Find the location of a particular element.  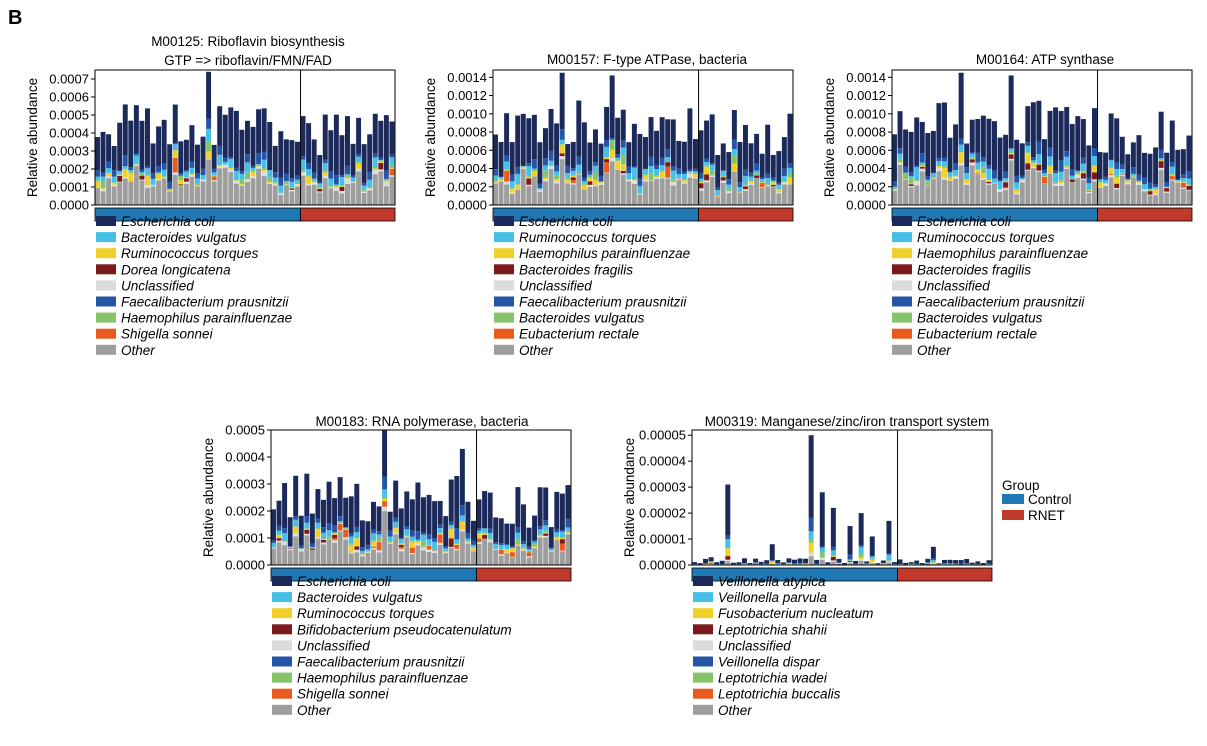

legend-label: Ruminococcus torques is located at coordinates (366, 613).